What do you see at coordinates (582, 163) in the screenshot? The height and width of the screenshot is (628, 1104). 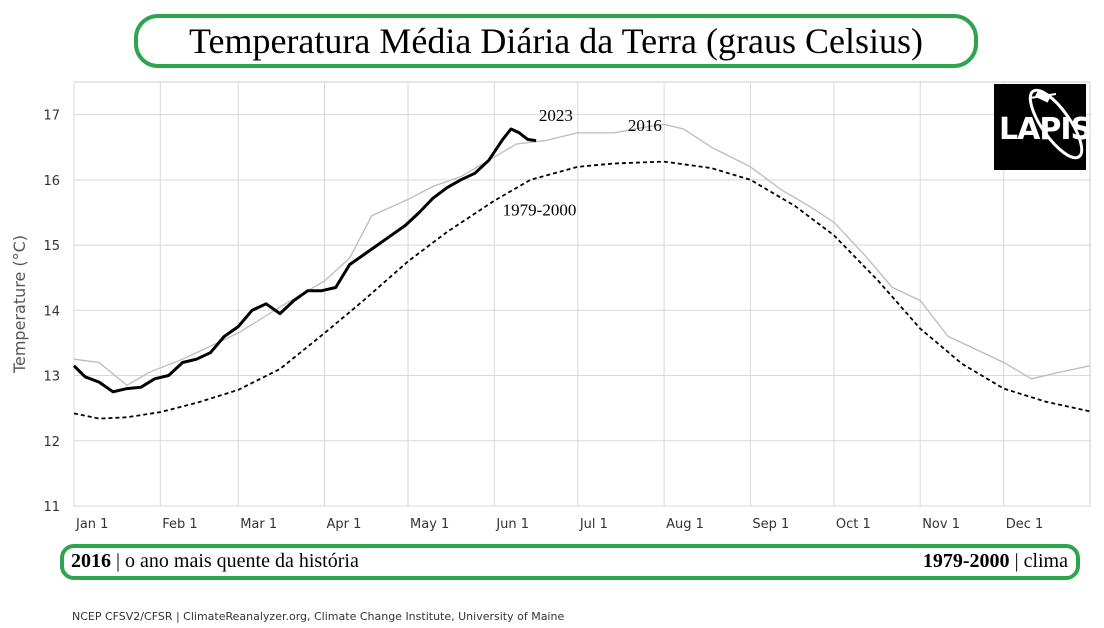 I see `chart-annotations: 2023 2016 1979-2000` at bounding box center [582, 163].